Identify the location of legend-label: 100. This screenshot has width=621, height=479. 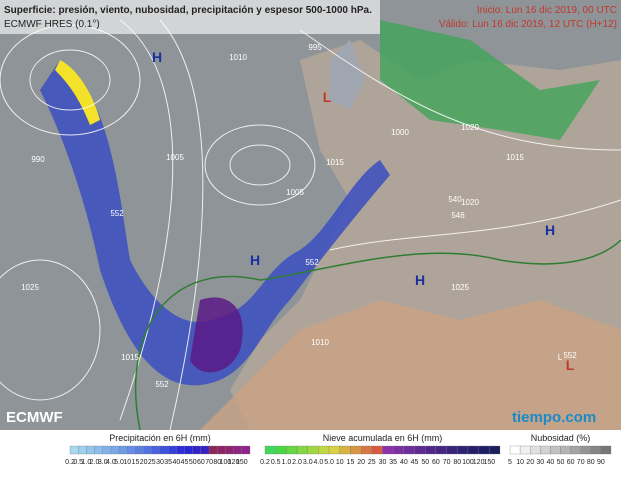
(468, 462).